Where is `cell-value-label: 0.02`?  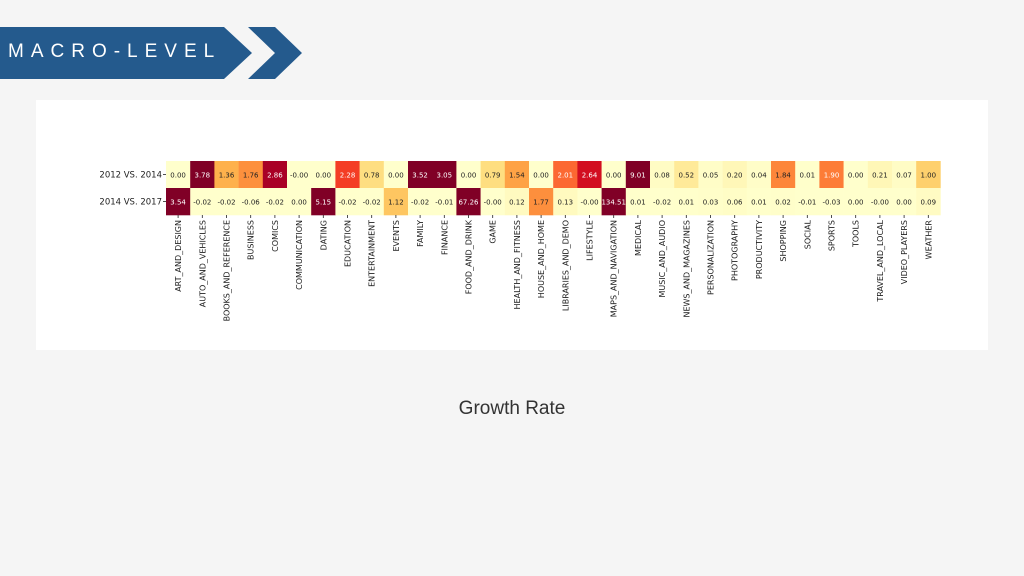 cell-value-label: 0.02 is located at coordinates (783, 202).